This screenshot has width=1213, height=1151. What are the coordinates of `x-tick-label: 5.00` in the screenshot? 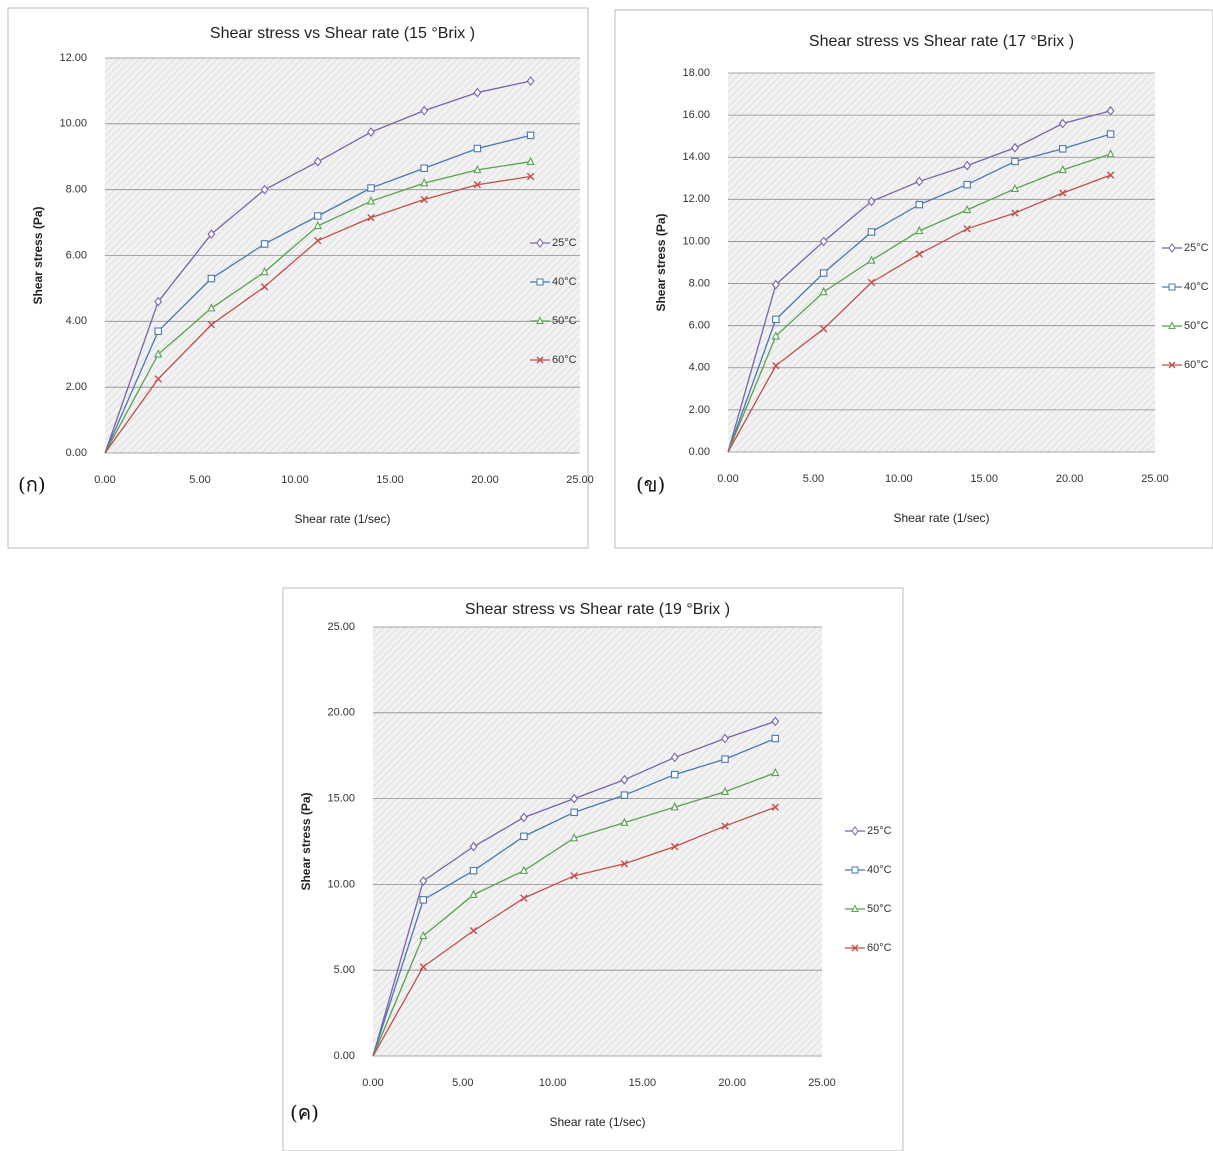 It's located at (199, 480).